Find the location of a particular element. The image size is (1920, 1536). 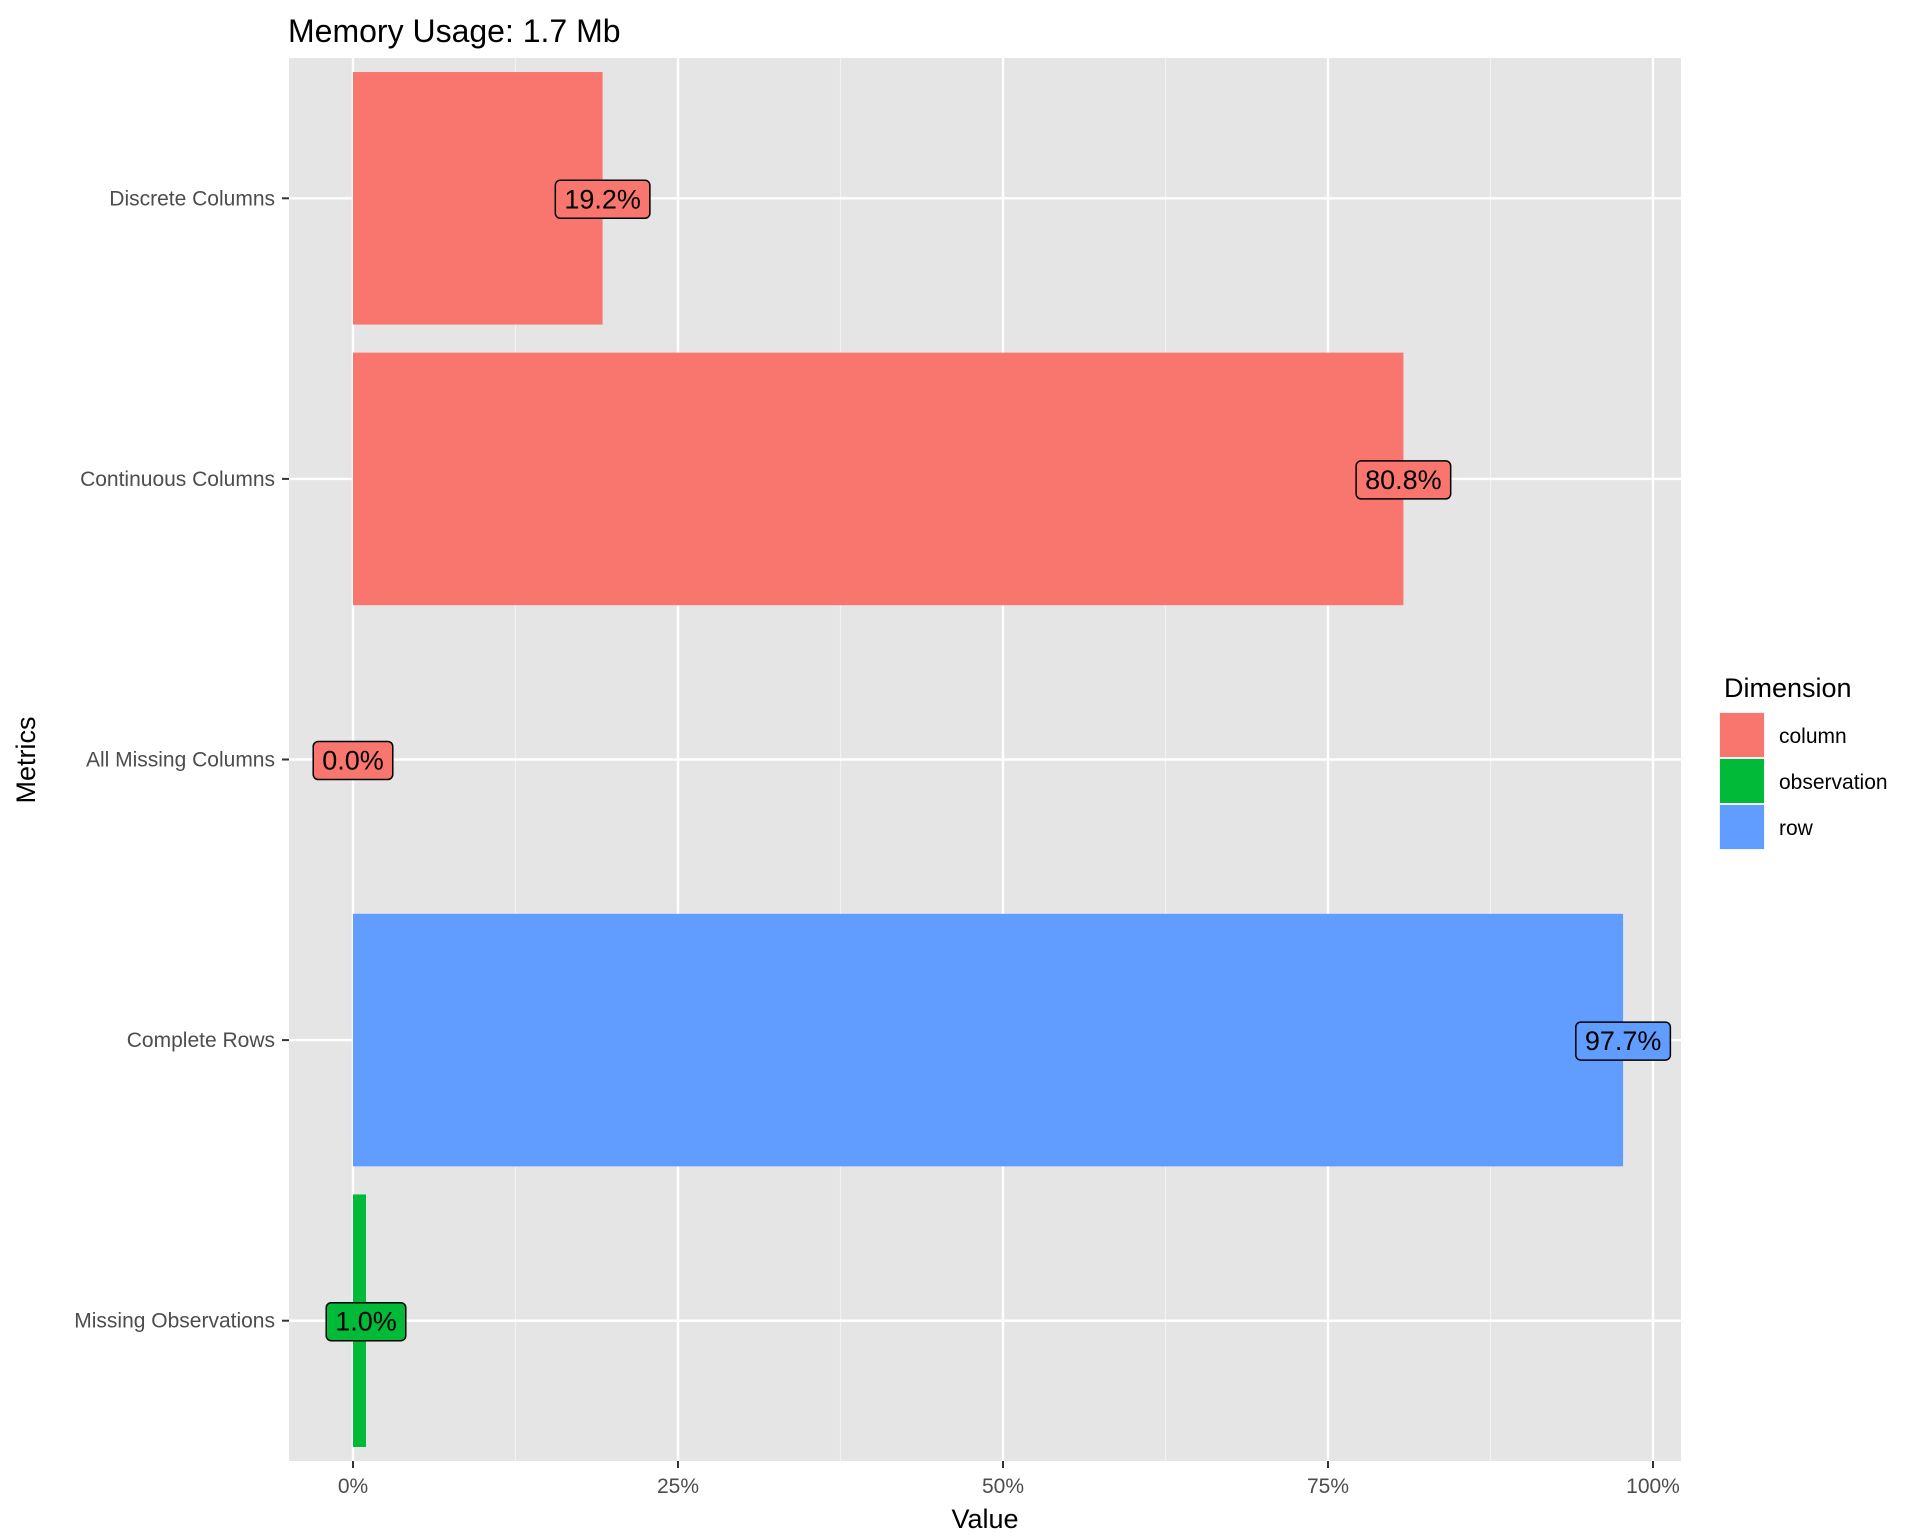

data-label-text: 1.0% is located at coordinates (366, 1322).